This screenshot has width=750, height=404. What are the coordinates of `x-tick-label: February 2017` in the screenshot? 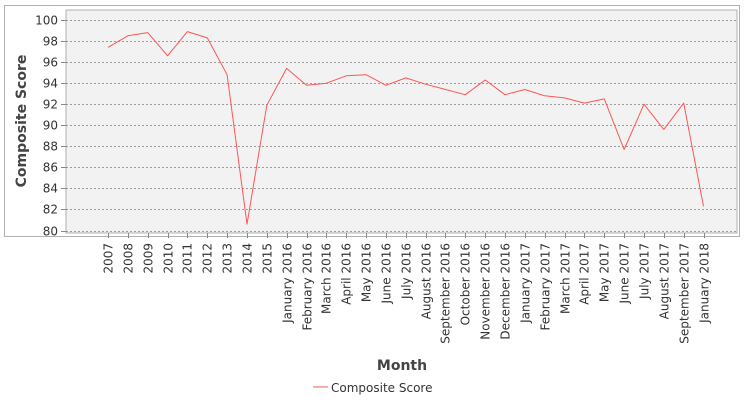 It's located at (546, 287).